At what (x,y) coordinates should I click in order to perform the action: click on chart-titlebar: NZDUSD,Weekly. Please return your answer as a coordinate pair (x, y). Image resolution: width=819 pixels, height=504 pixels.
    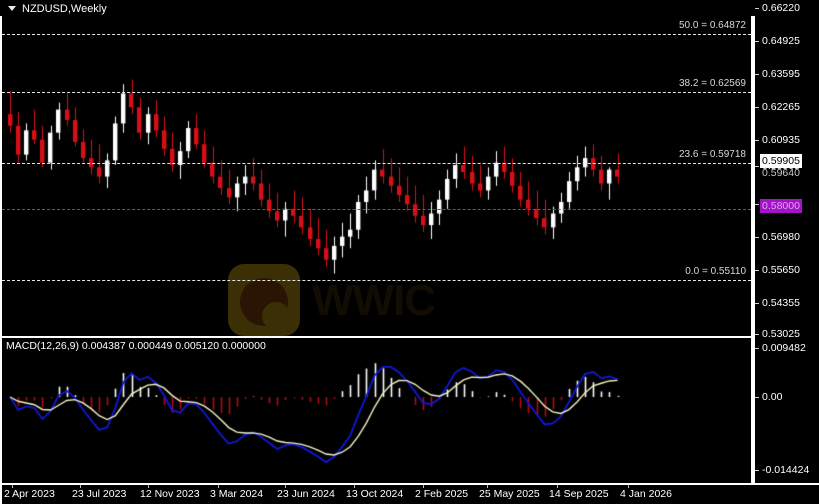
    Looking at the image, I should click on (409, 8).